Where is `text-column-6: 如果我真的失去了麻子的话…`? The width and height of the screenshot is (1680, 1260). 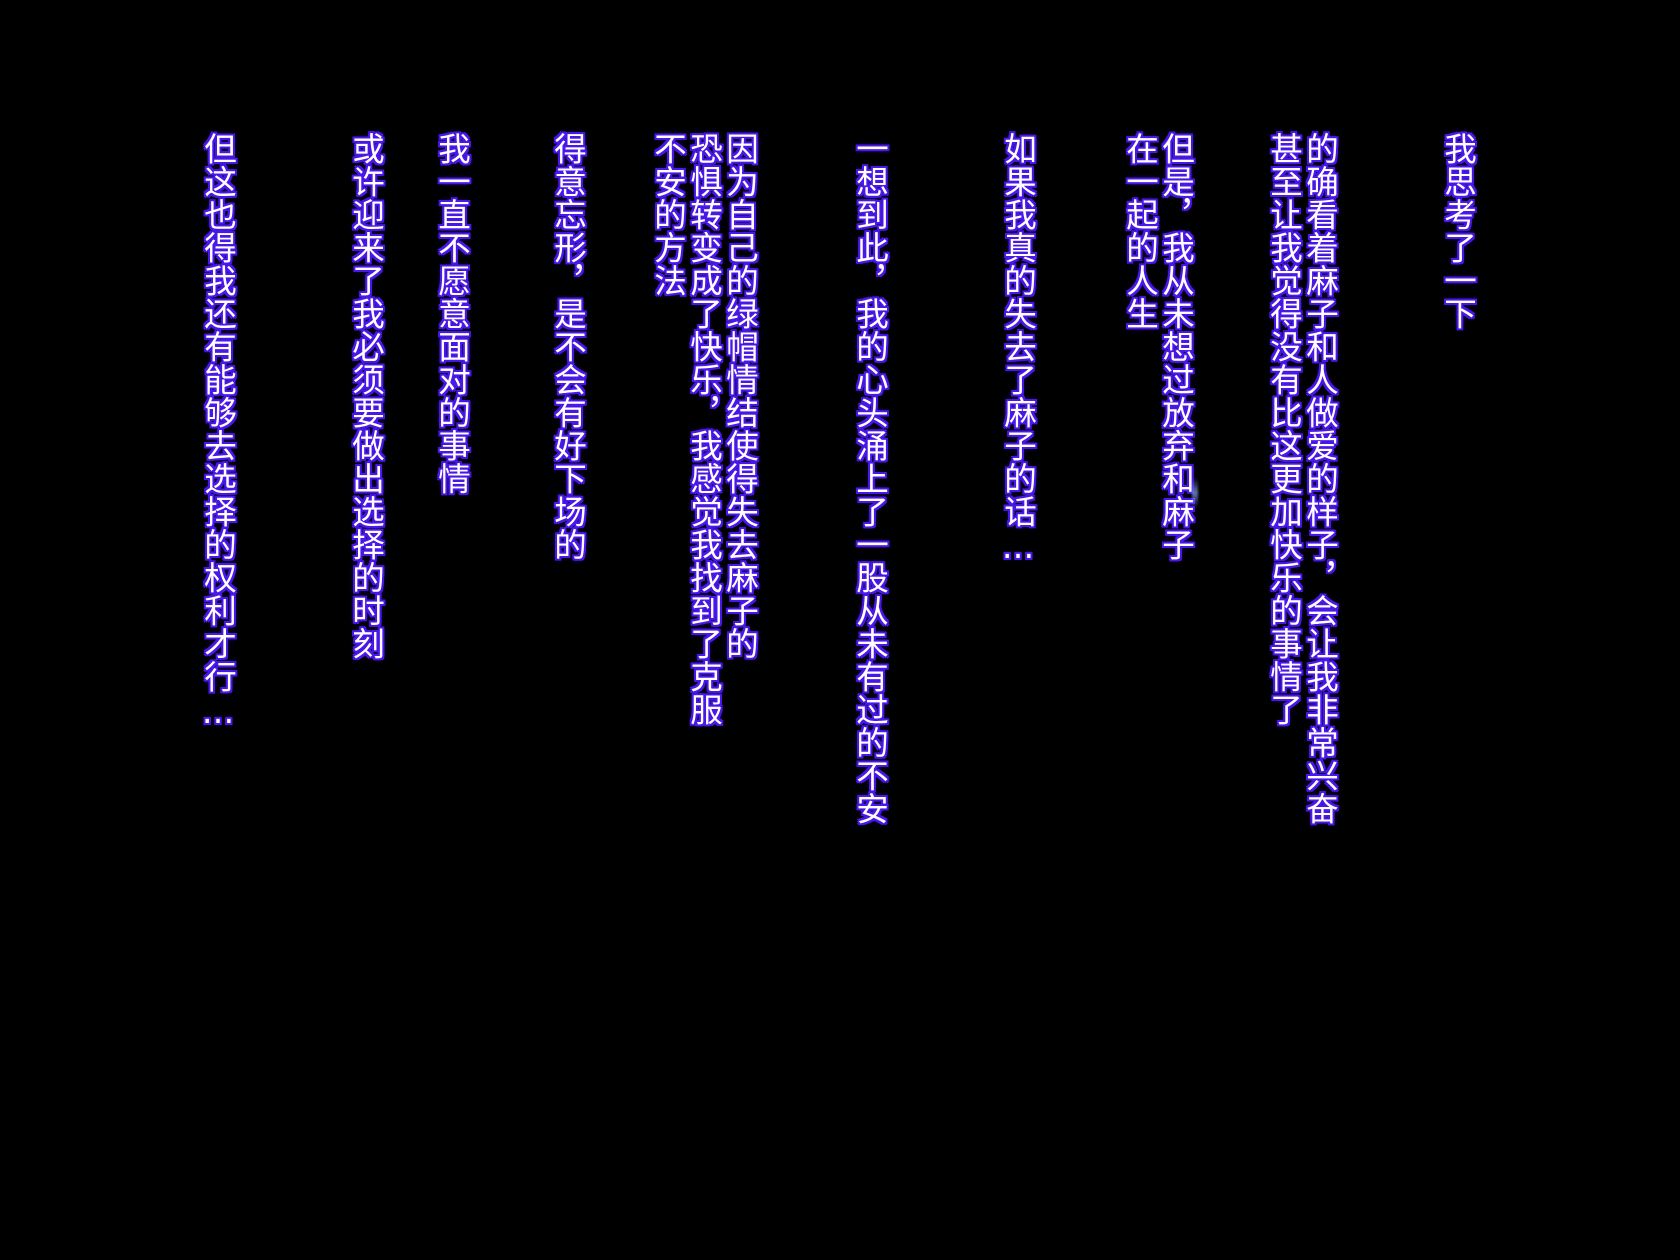 text-column-6: 如果我真的失去了麻子的话… is located at coordinates (1018, 349).